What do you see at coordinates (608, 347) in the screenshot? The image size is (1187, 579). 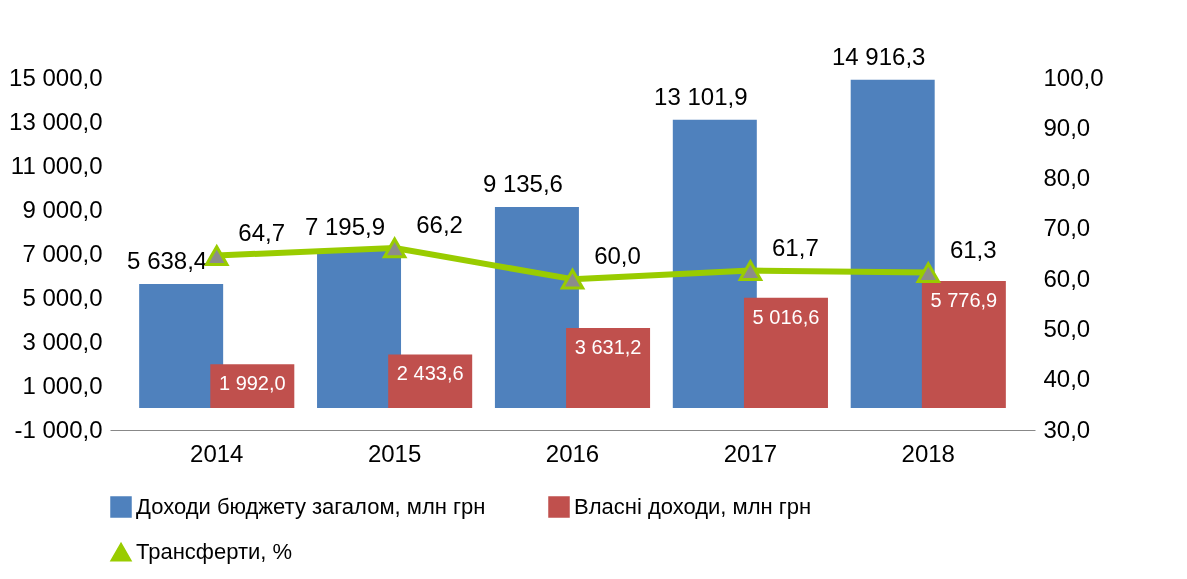 I see `data-label: 3 631,2` at bounding box center [608, 347].